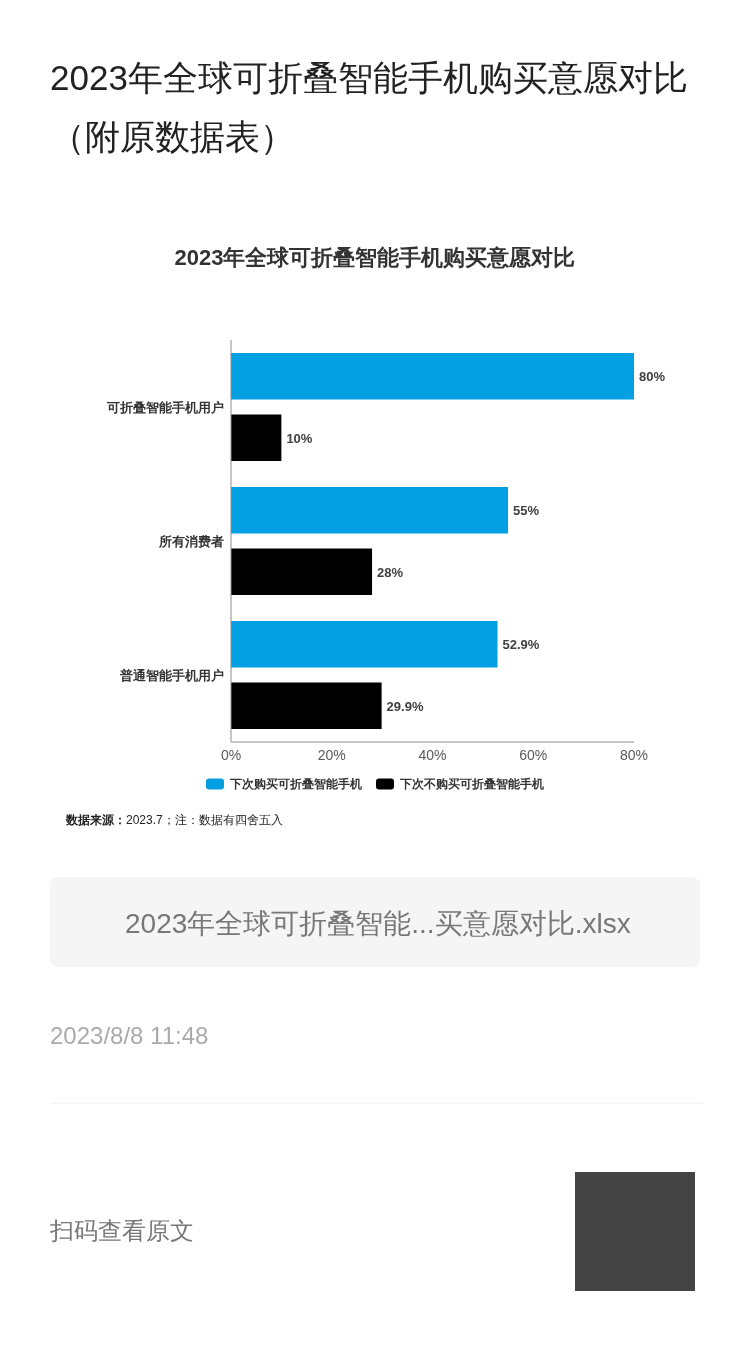 Image resolution: width=750 pixels, height=1359 pixels. I want to click on y-tick-label: 普通智能手机用户, so click(171, 675).